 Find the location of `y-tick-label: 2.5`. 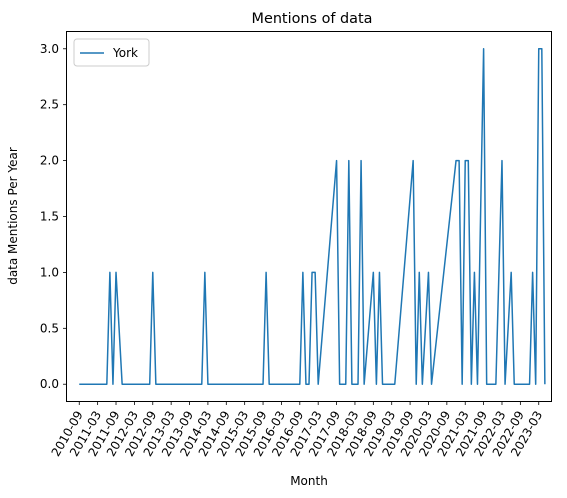

y-tick-label: 2.5 is located at coordinates (49, 105).